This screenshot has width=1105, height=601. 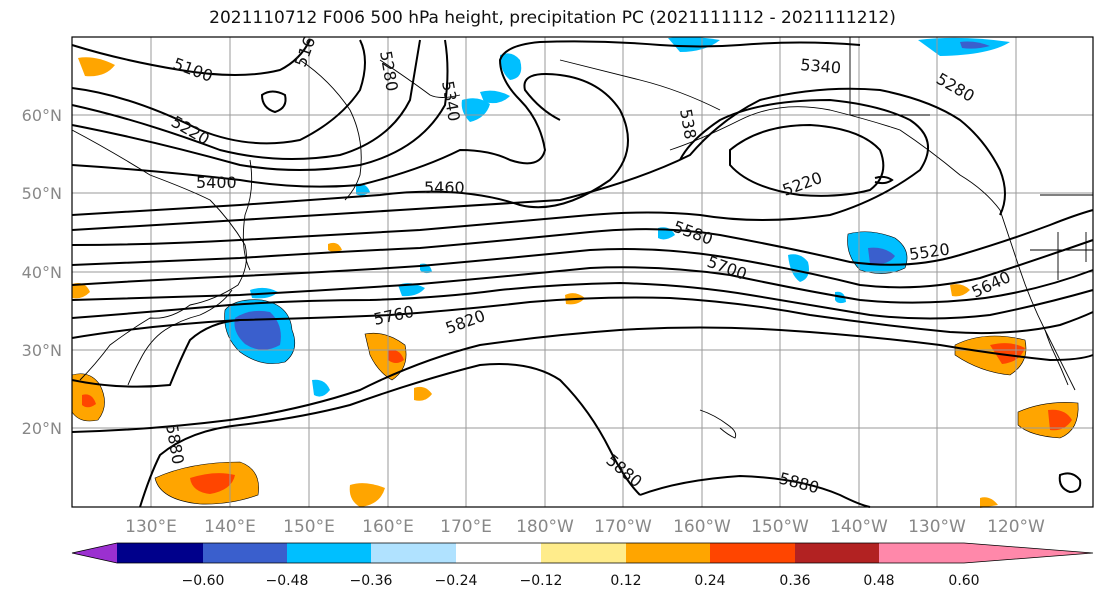 What do you see at coordinates (859, 527) in the screenshot?
I see `lon-label: 140°W` at bounding box center [859, 527].